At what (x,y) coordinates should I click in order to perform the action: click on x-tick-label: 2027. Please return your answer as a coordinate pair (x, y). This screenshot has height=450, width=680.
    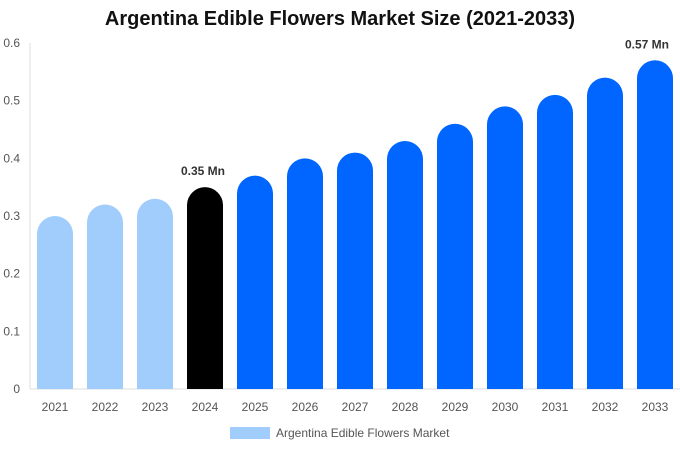
    Looking at the image, I should click on (355, 407).